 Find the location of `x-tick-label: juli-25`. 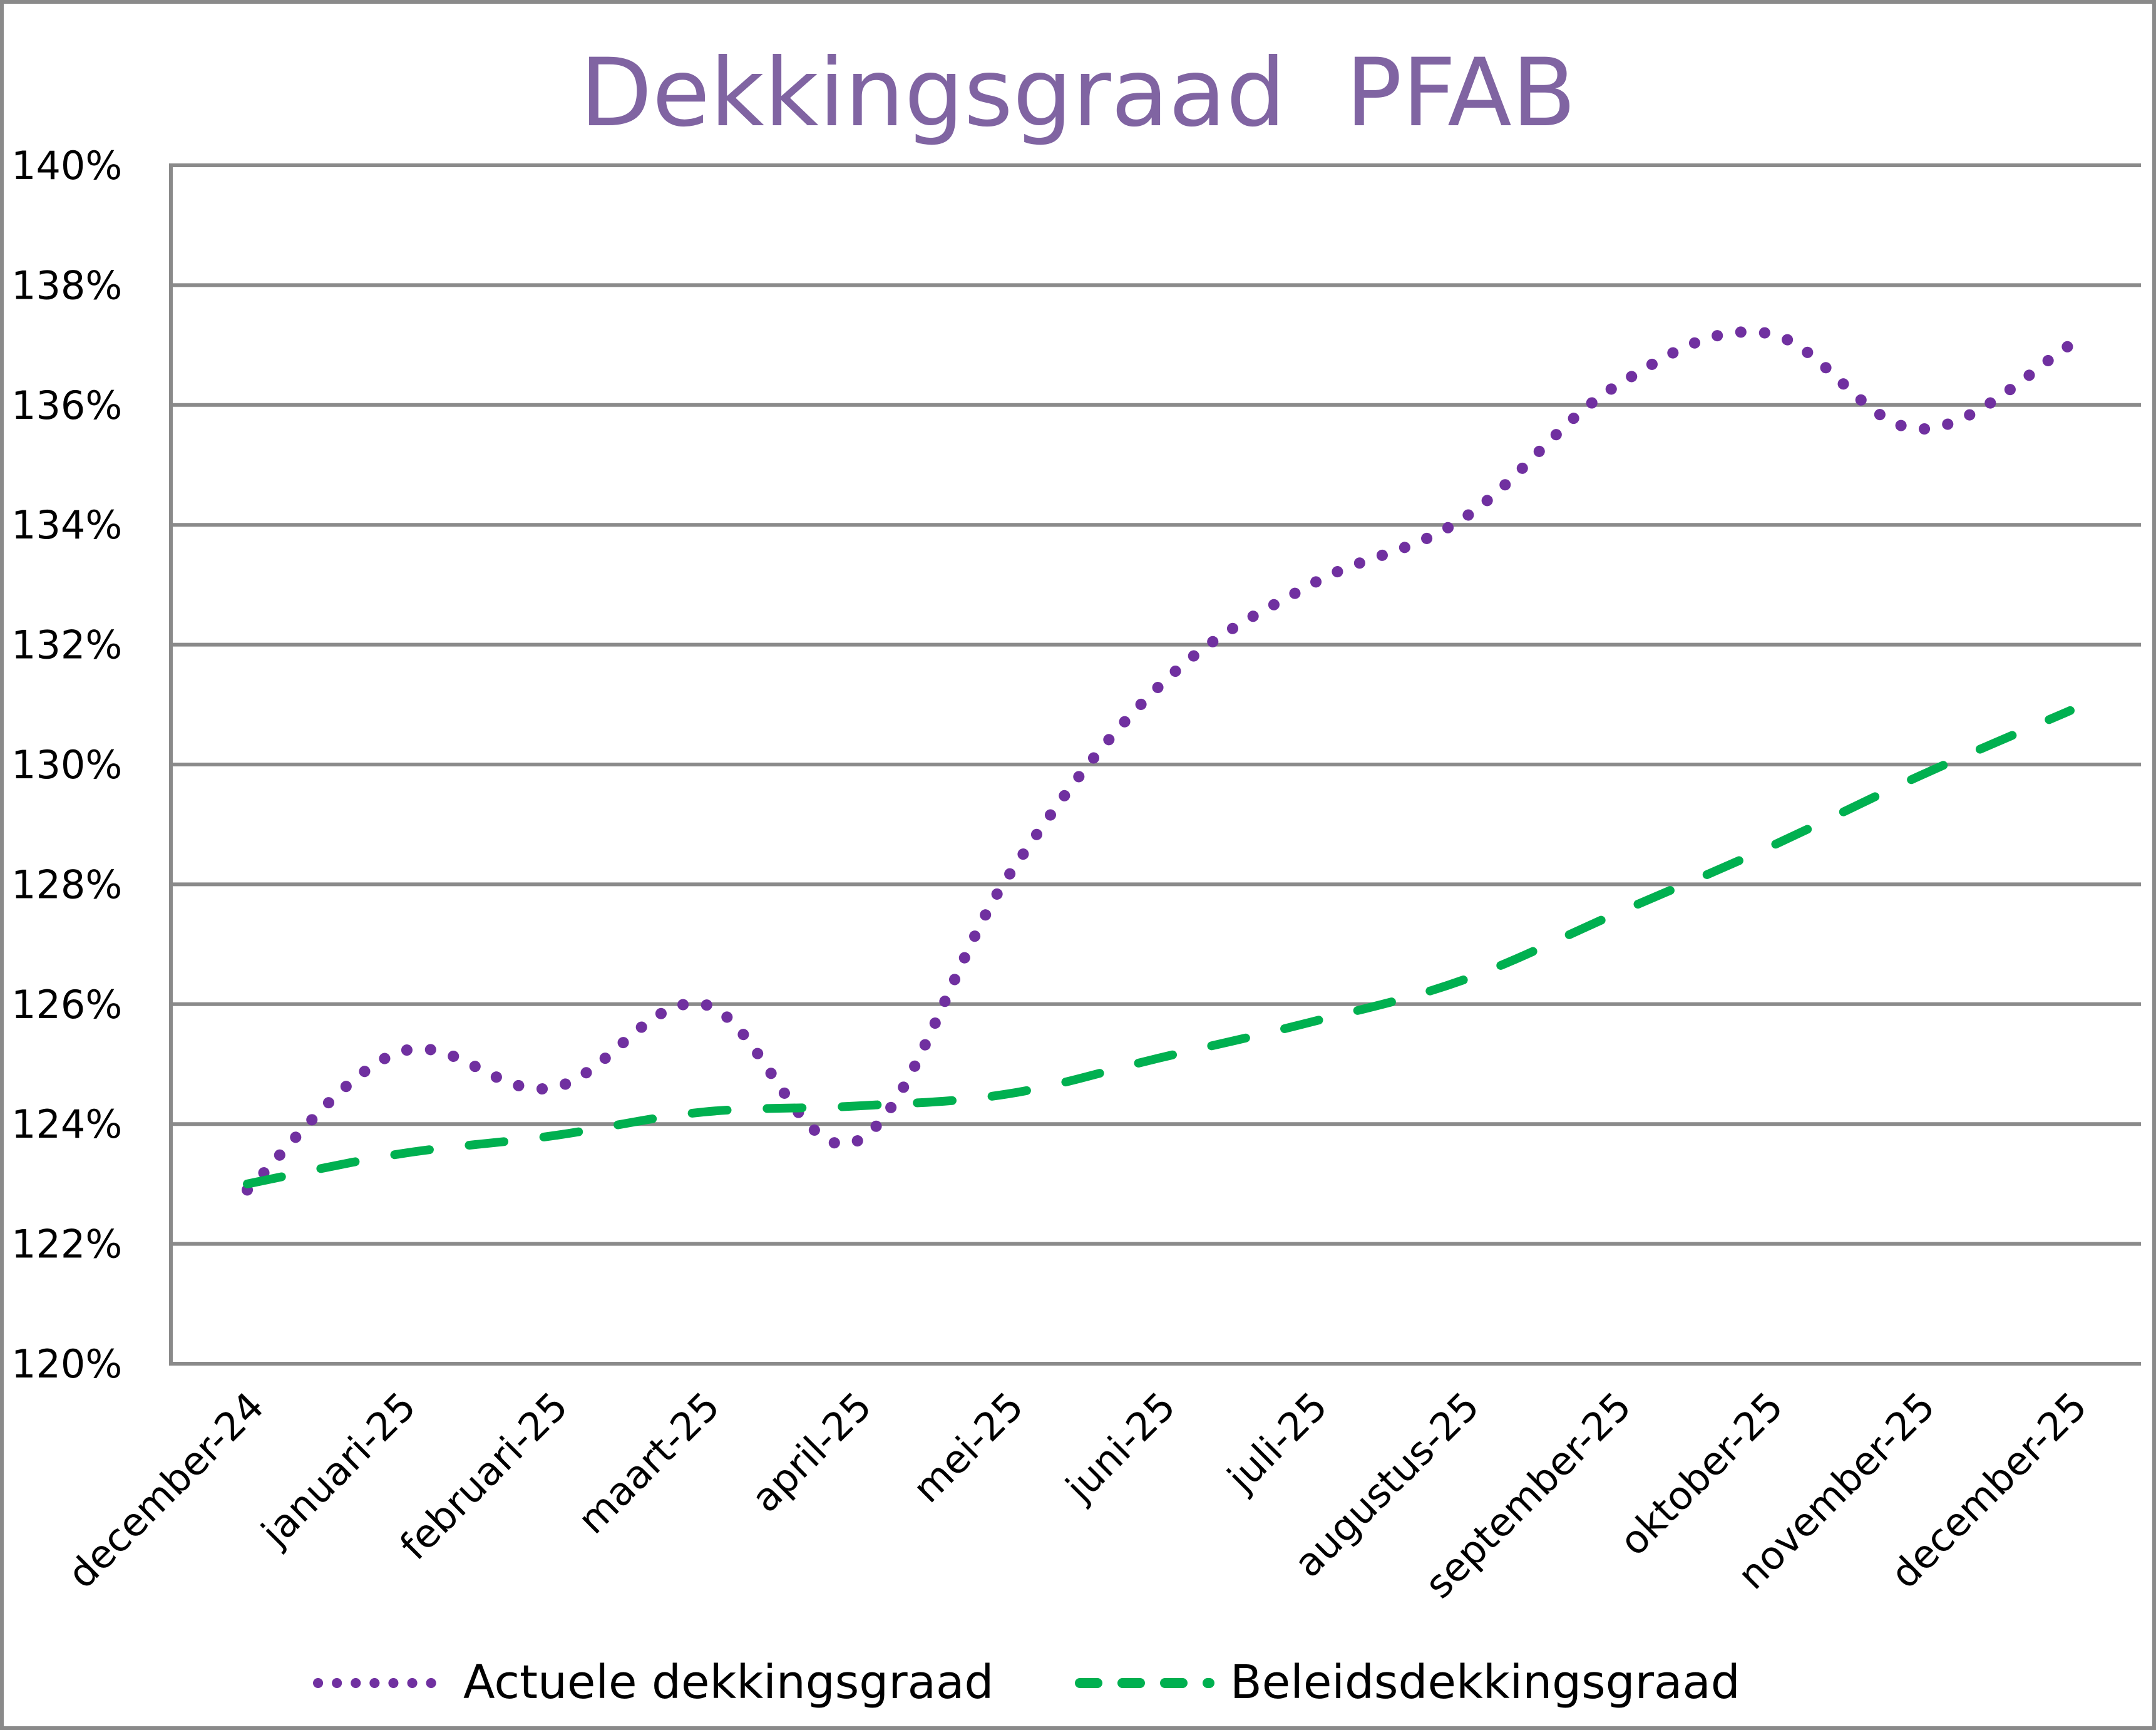

x-tick-label: juli-25 is located at coordinates (1277, 1442).